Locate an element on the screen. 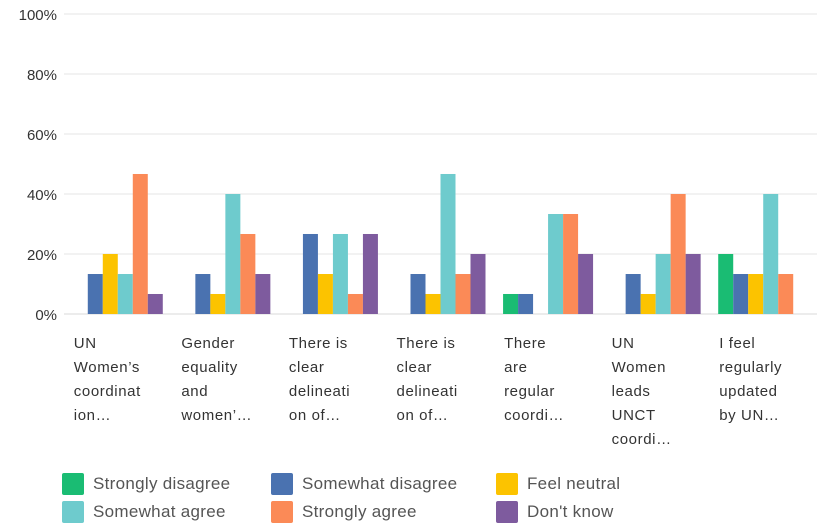 The width and height of the screenshot is (817, 526). legend-item: Feel neutral is located at coordinates (596, 484).